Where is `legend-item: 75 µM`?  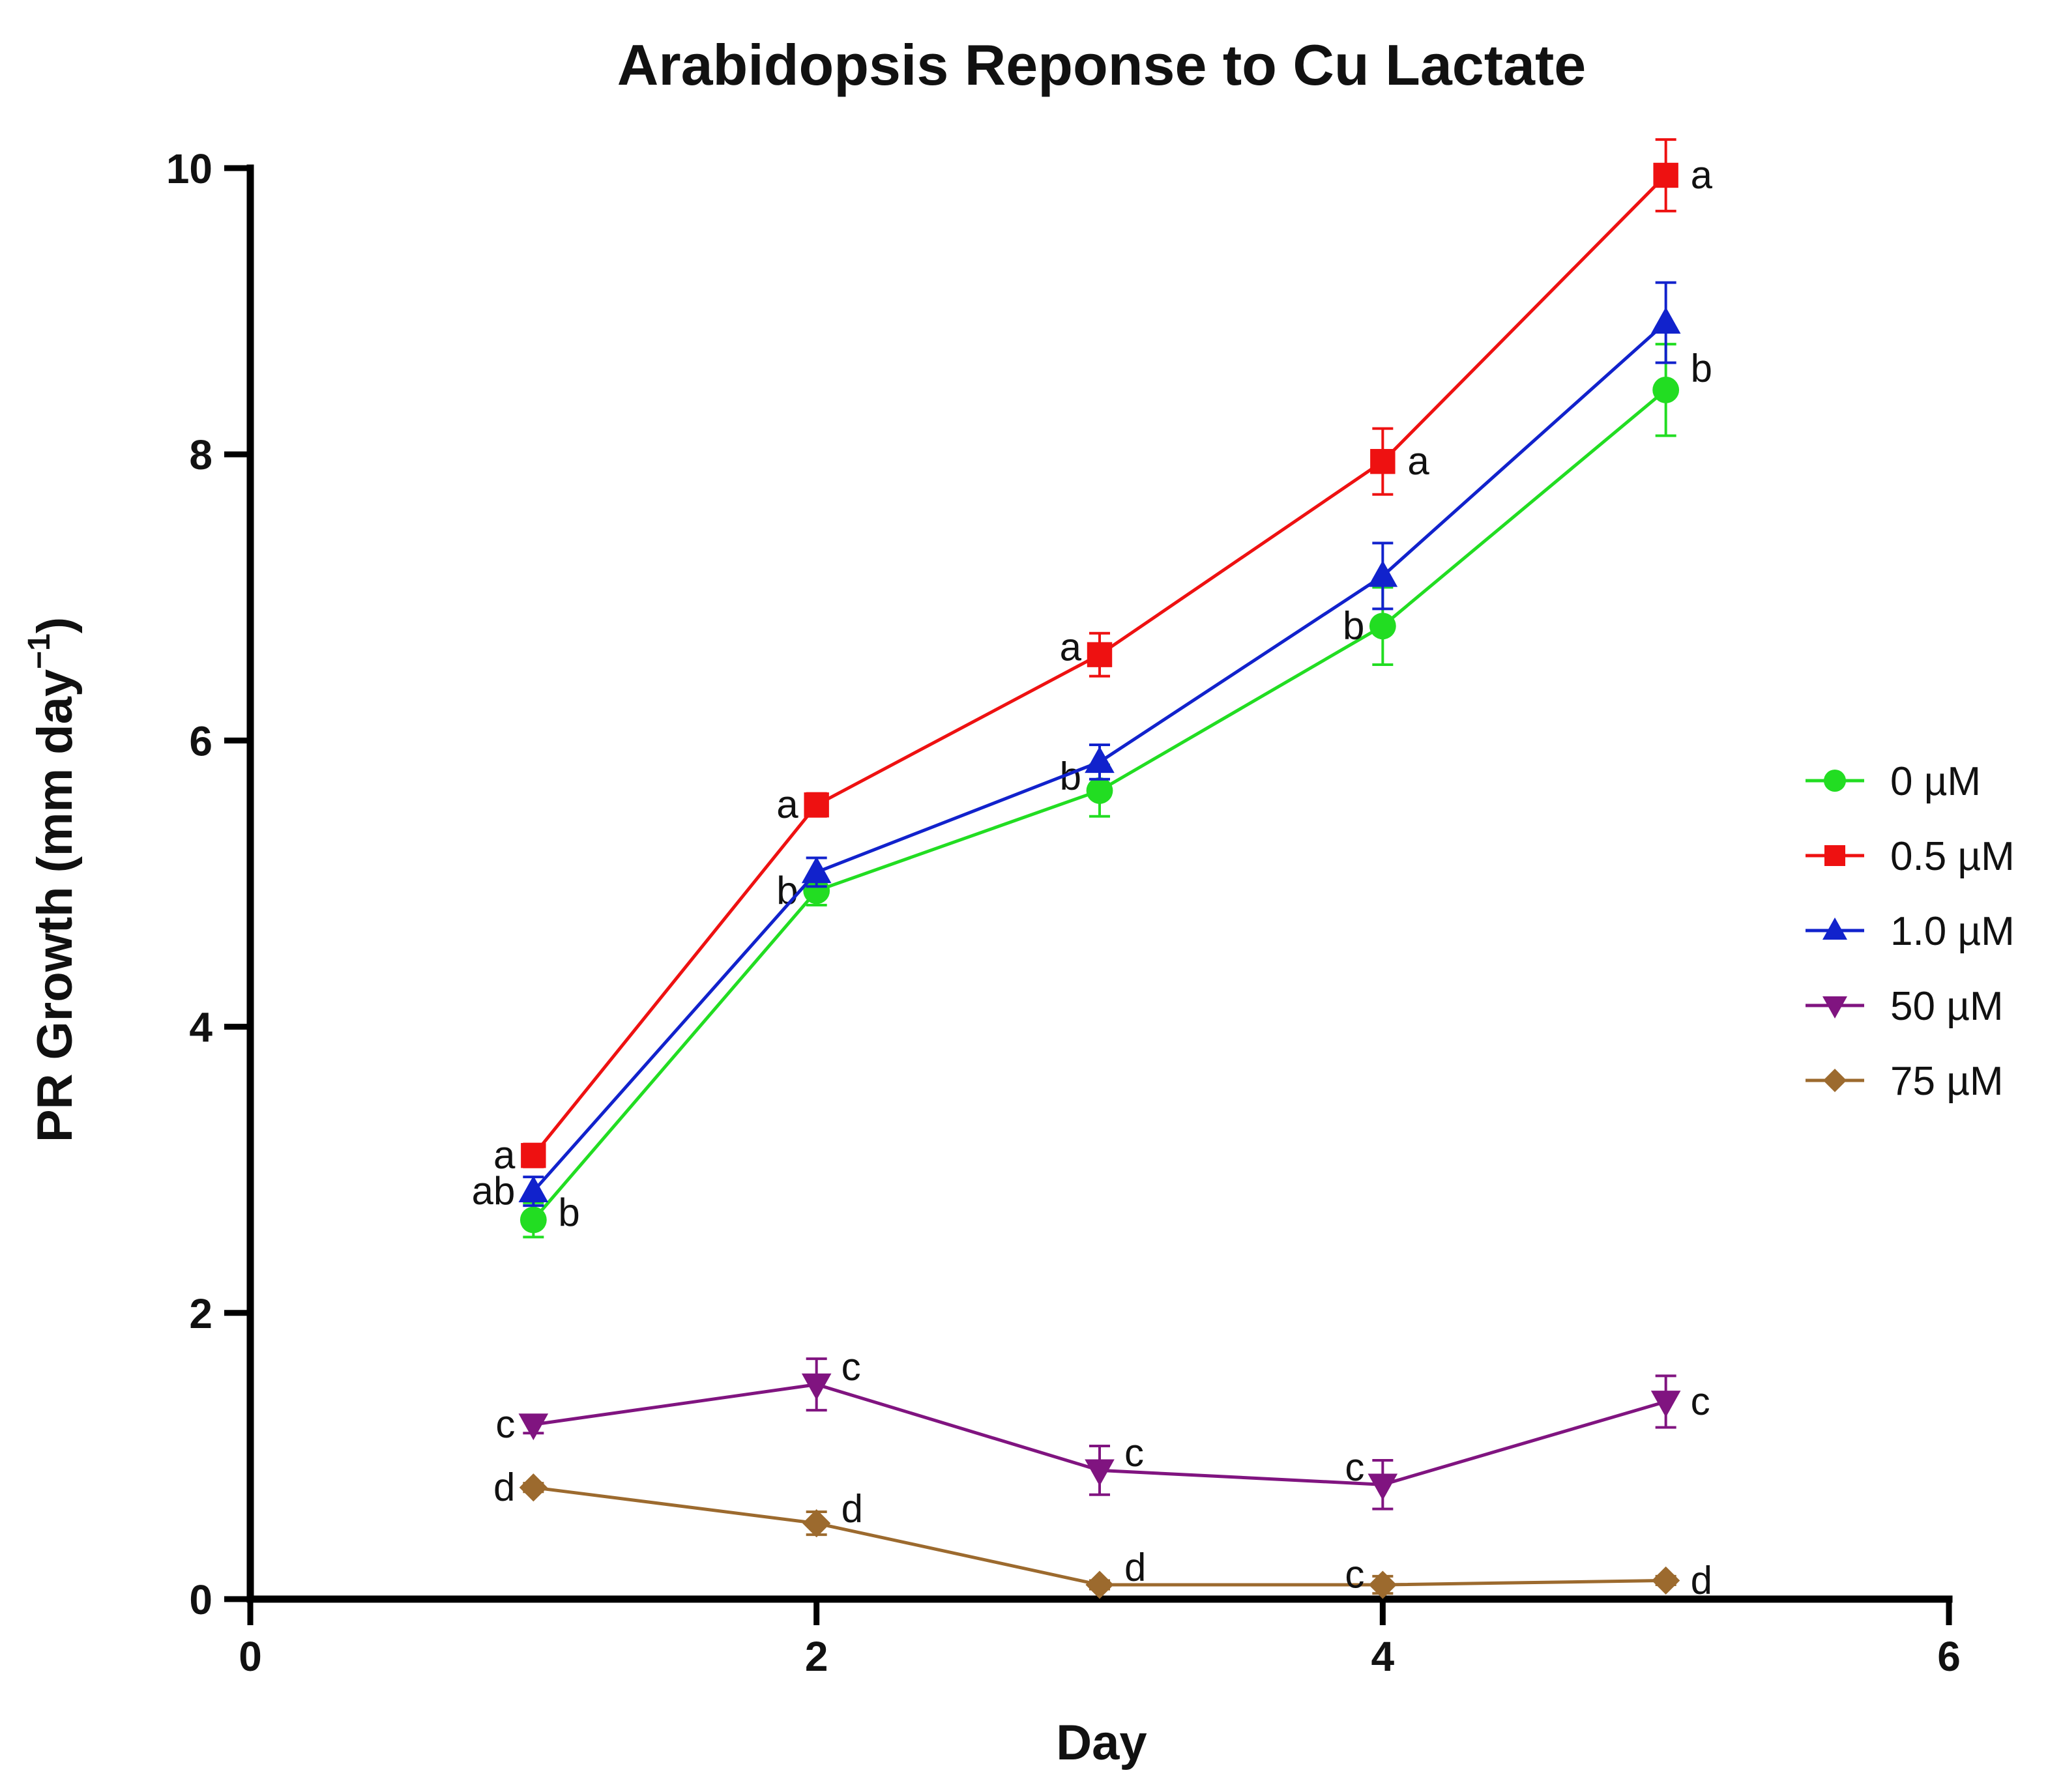 legend-item: 75 µM is located at coordinates (1905, 1081).